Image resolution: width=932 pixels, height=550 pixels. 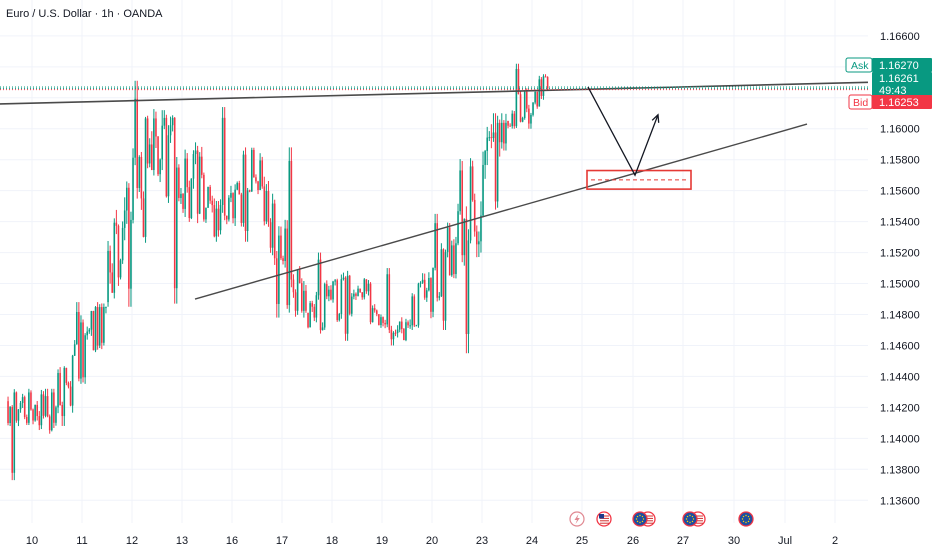 I want to click on y-tick-label: 1.16000, so click(x=900, y=130).